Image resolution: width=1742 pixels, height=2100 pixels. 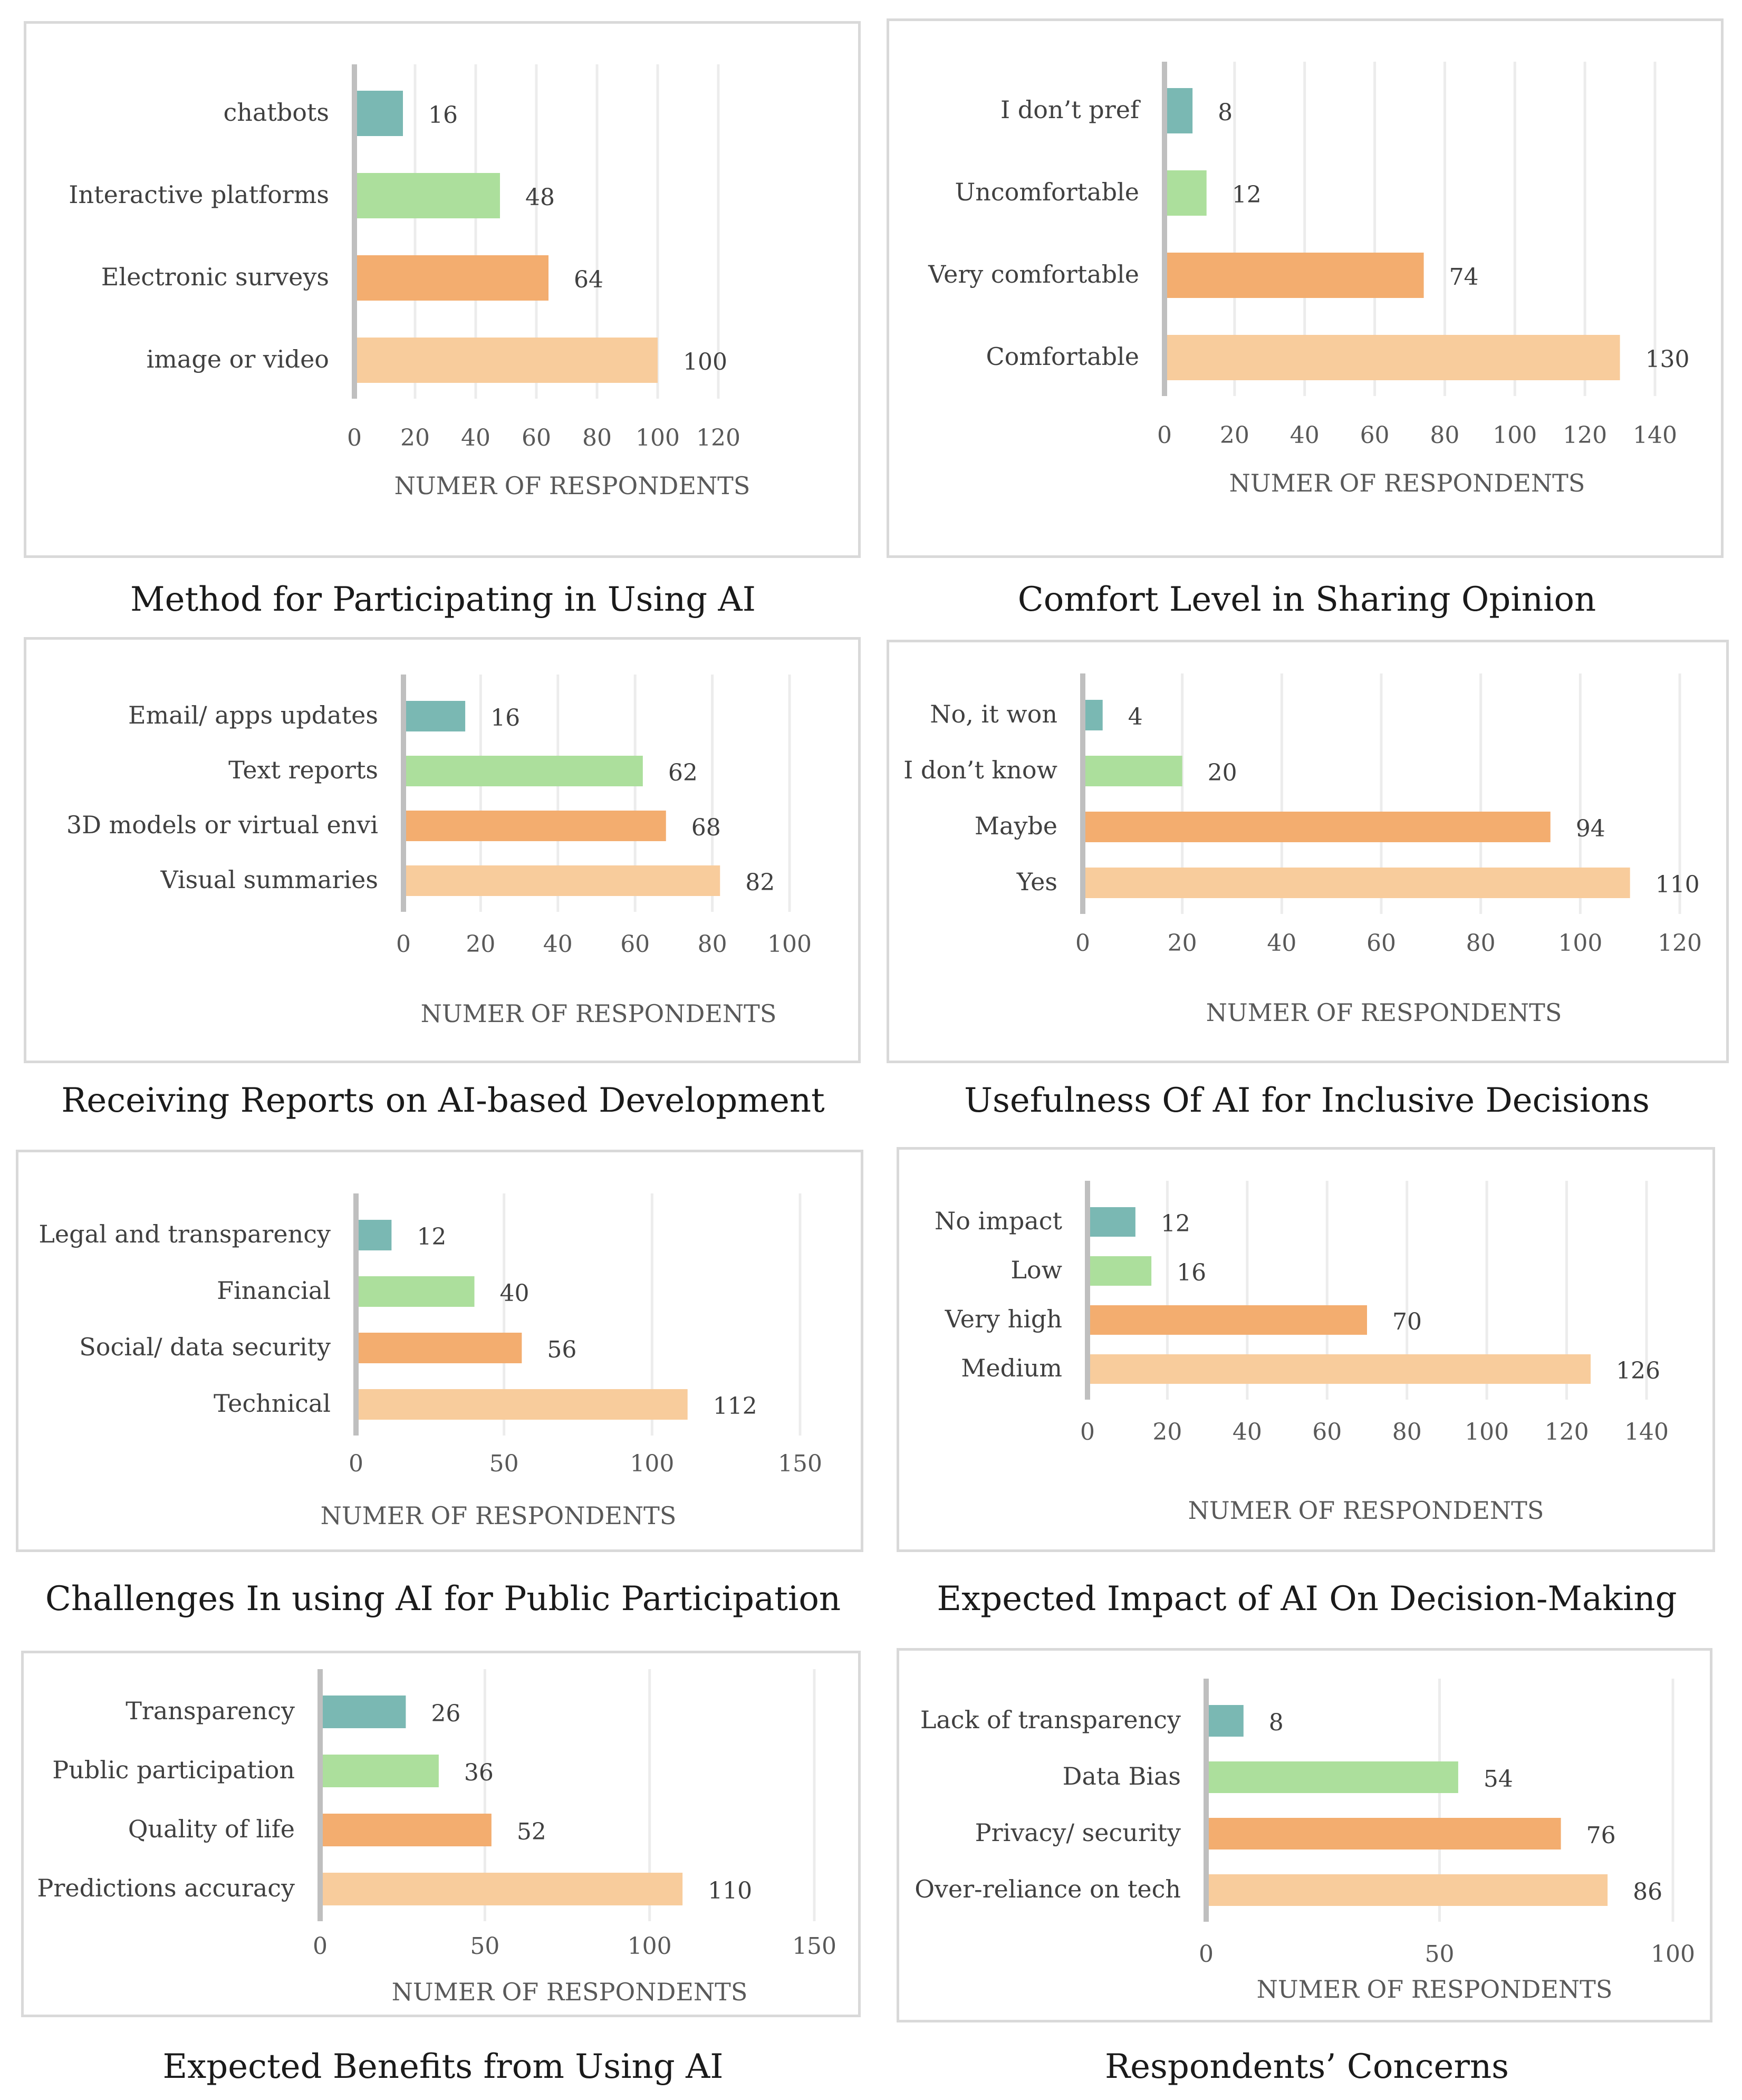 I want to click on category-label: Very comfortable, so click(x=1034, y=274).